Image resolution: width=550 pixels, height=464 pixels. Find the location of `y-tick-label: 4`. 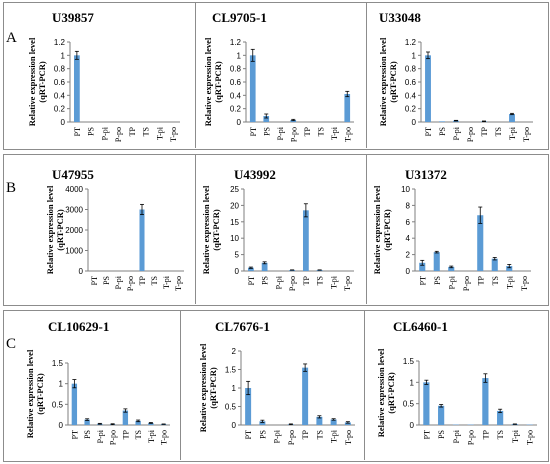

y-tick-label: 4 is located at coordinates (408, 238).